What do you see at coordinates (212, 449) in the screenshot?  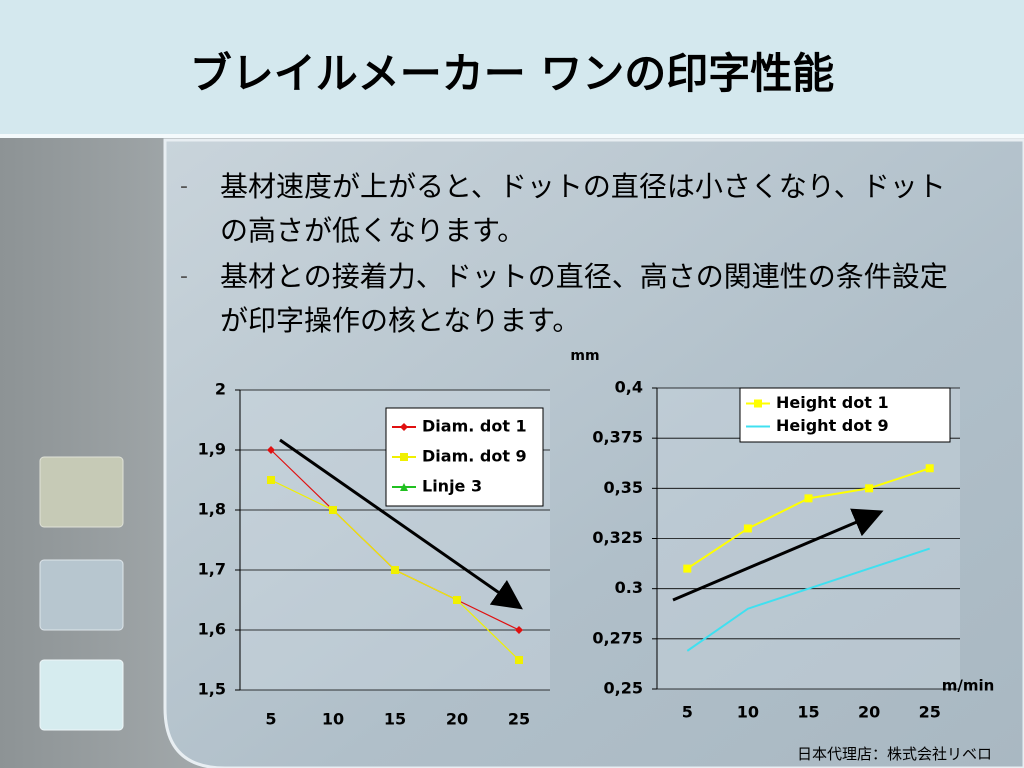 I see `y-tick-label: 1,9` at bounding box center [212, 449].